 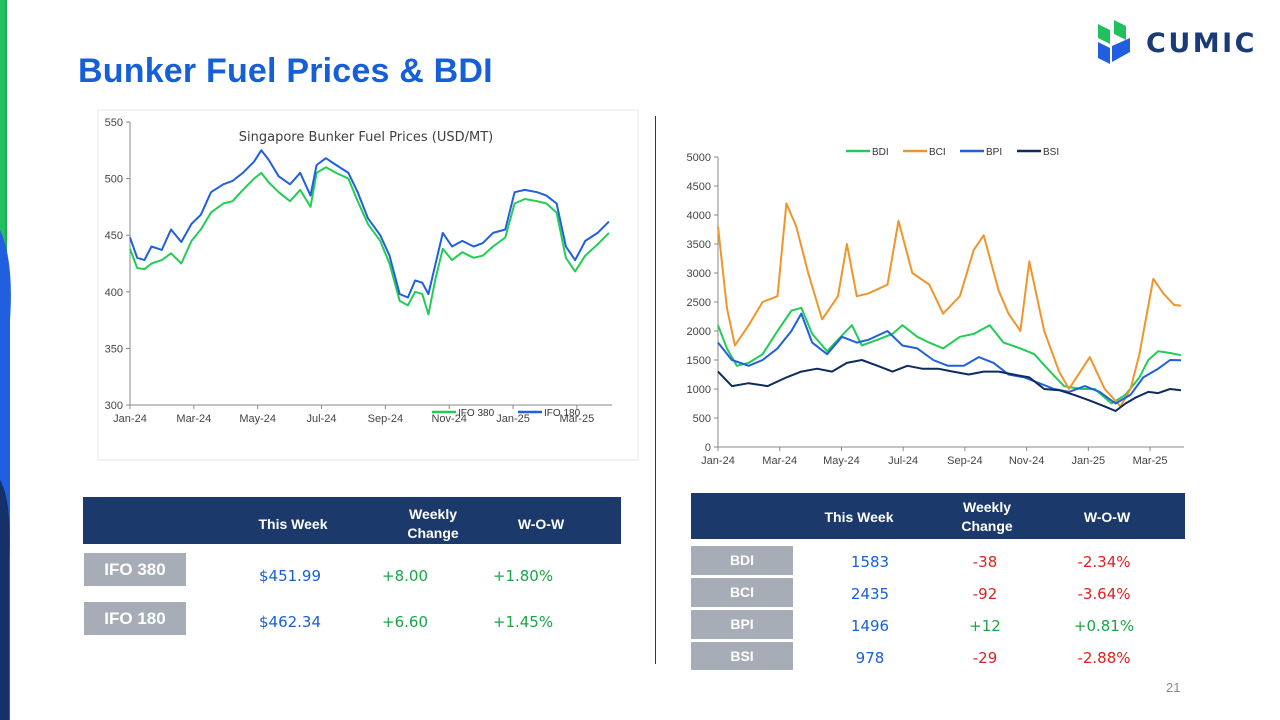 I want to click on series-line-bsi, so click(x=949, y=385).